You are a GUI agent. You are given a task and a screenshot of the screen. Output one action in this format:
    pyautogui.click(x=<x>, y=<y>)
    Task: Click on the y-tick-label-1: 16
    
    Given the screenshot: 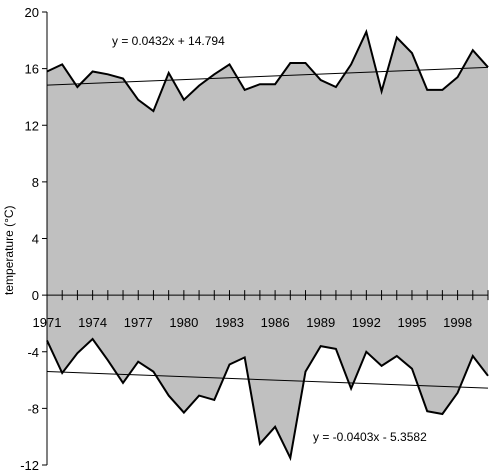 What is the action you would take?
    pyautogui.click(x=32, y=69)
    